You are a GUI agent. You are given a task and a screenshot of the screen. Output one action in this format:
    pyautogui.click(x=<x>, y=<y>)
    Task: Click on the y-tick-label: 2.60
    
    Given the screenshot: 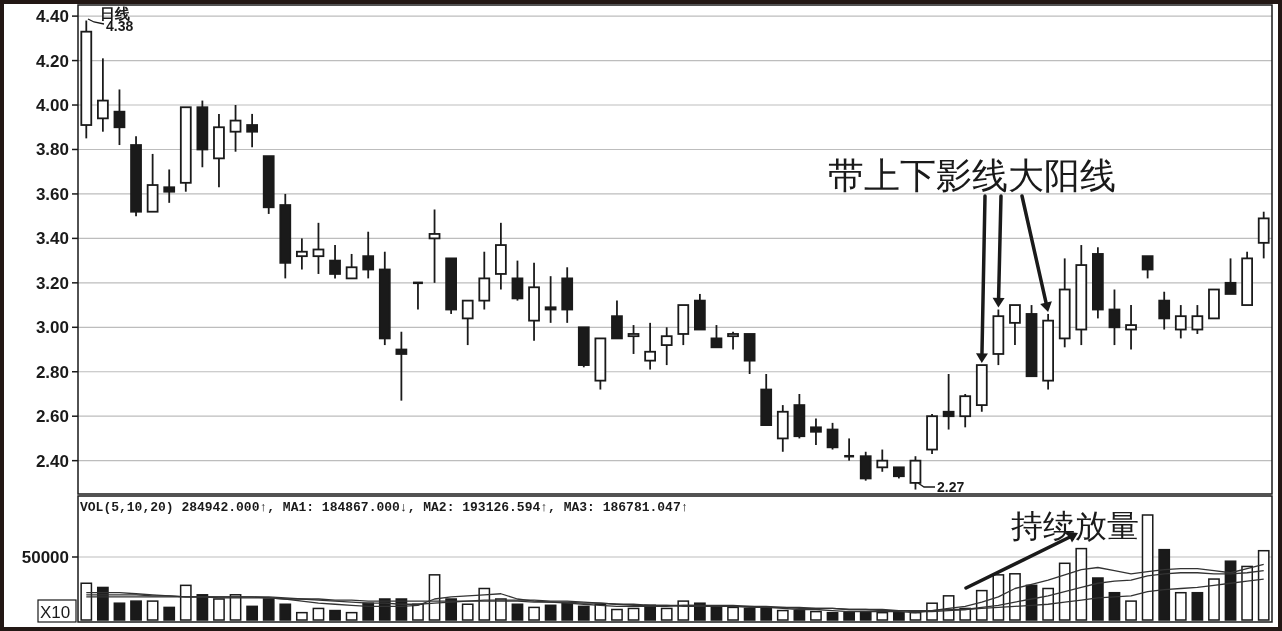 What is the action you would take?
    pyautogui.click(x=52, y=417)
    